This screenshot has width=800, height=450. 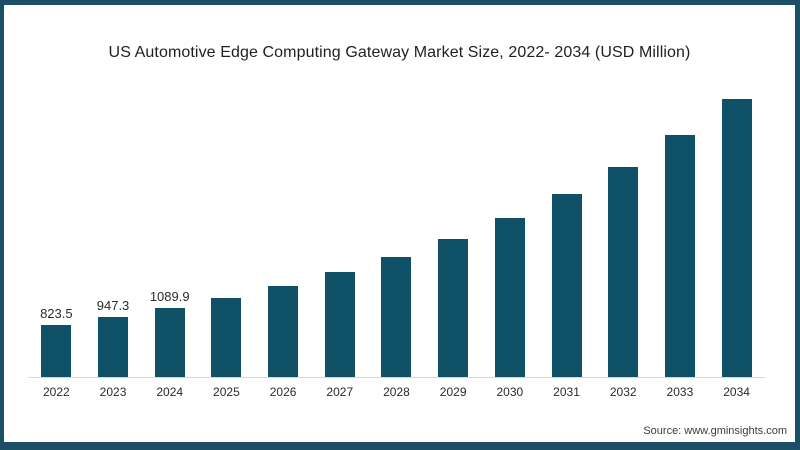 I want to click on bar-2034, so click(x=736, y=237).